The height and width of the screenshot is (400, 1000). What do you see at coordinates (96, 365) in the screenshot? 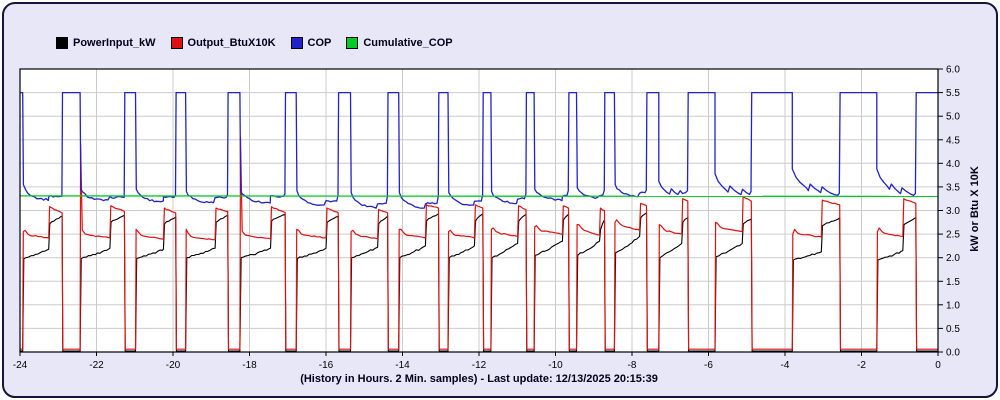
I see `x-tick-label: -22` at bounding box center [96, 365].